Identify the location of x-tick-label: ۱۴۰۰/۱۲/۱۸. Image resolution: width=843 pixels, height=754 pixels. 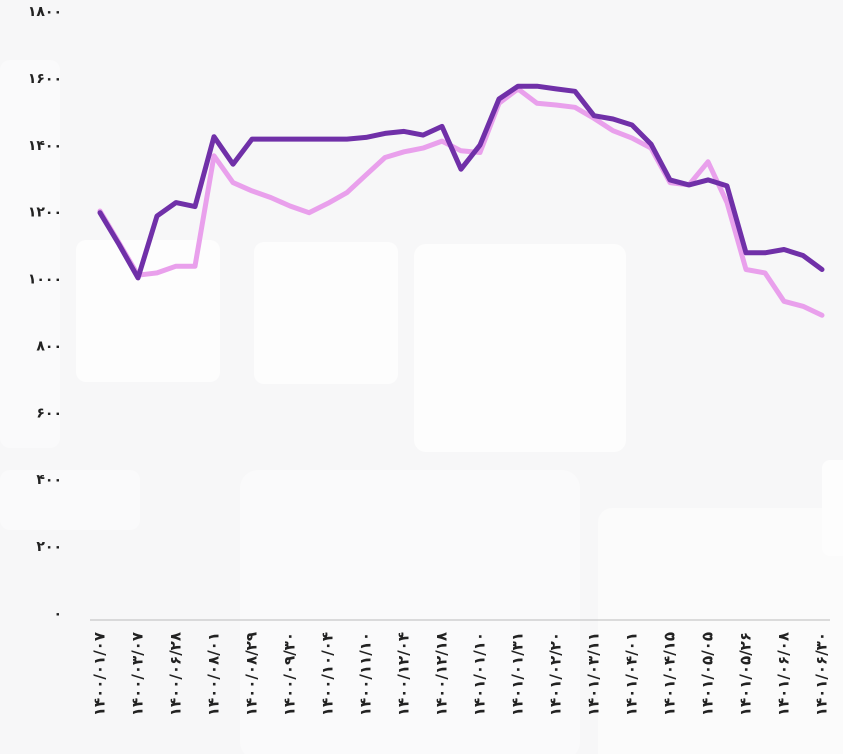
(442, 674).